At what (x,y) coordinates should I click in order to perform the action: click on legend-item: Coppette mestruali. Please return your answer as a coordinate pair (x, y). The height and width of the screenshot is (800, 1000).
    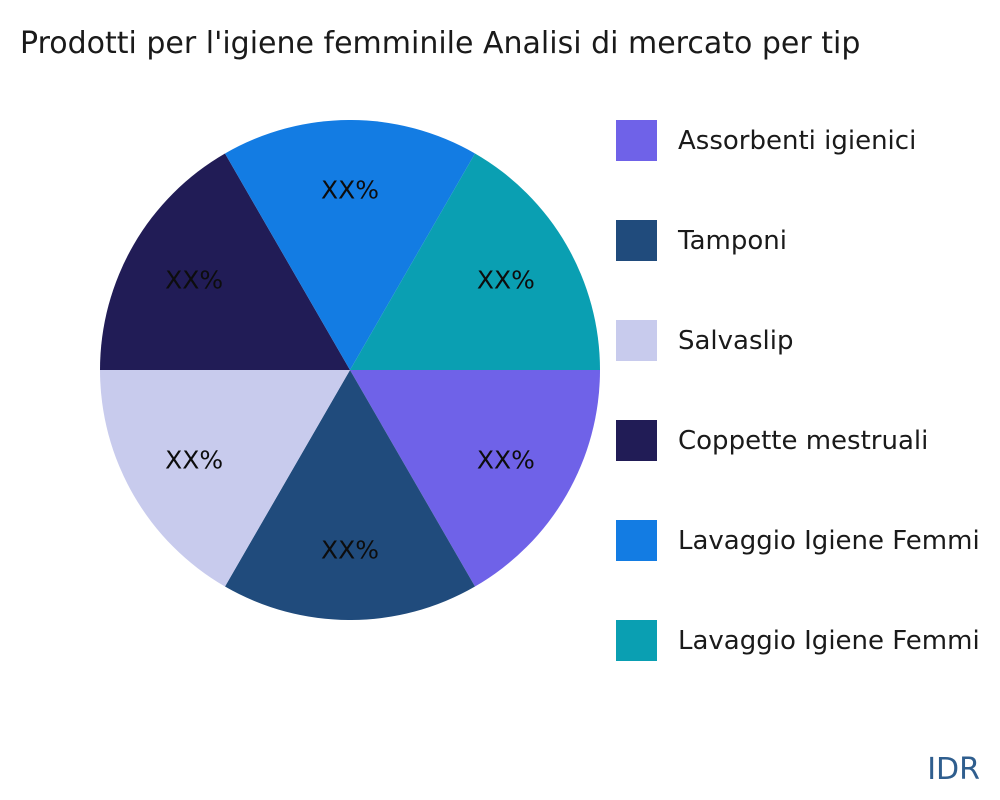
    Looking at the image, I should click on (798, 440).